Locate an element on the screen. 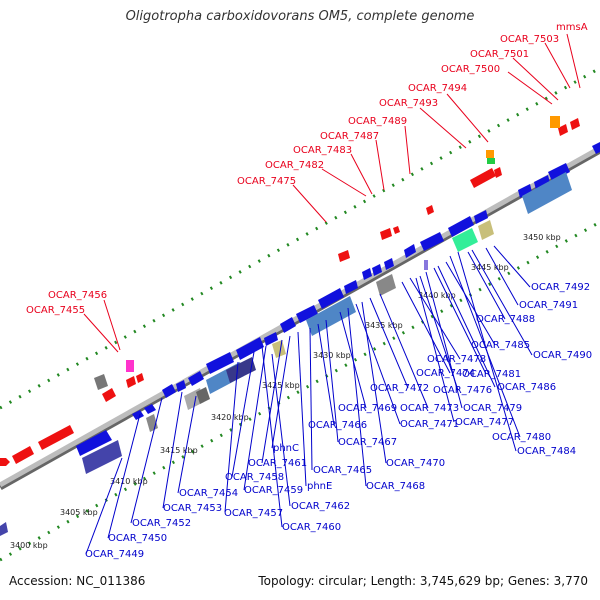  gene-label: OCAR_7489 is located at coordinates (377, 121).